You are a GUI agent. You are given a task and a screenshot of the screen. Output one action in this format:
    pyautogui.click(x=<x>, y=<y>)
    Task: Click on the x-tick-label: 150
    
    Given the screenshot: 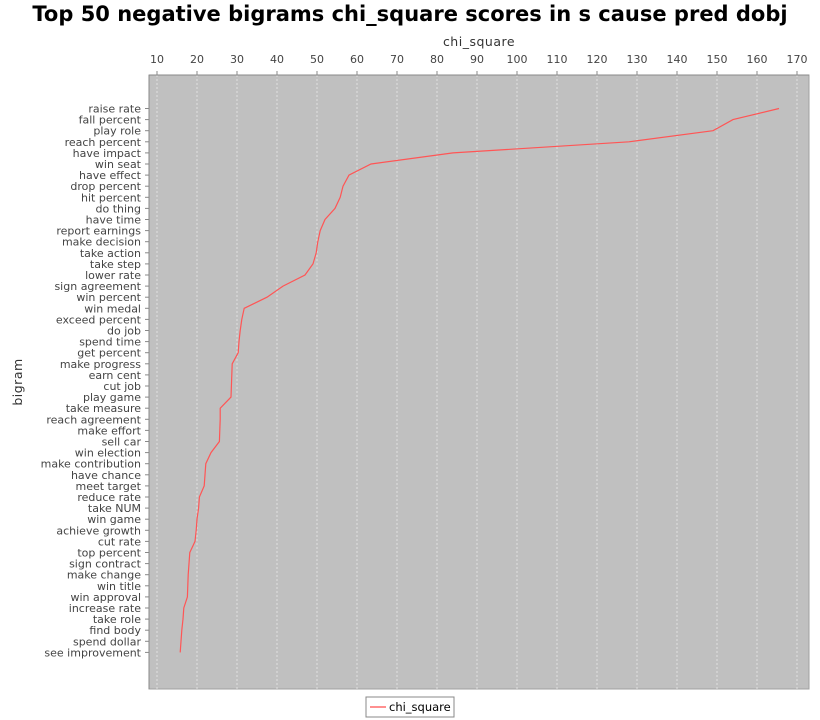 What is the action you would take?
    pyautogui.click(x=717, y=59)
    